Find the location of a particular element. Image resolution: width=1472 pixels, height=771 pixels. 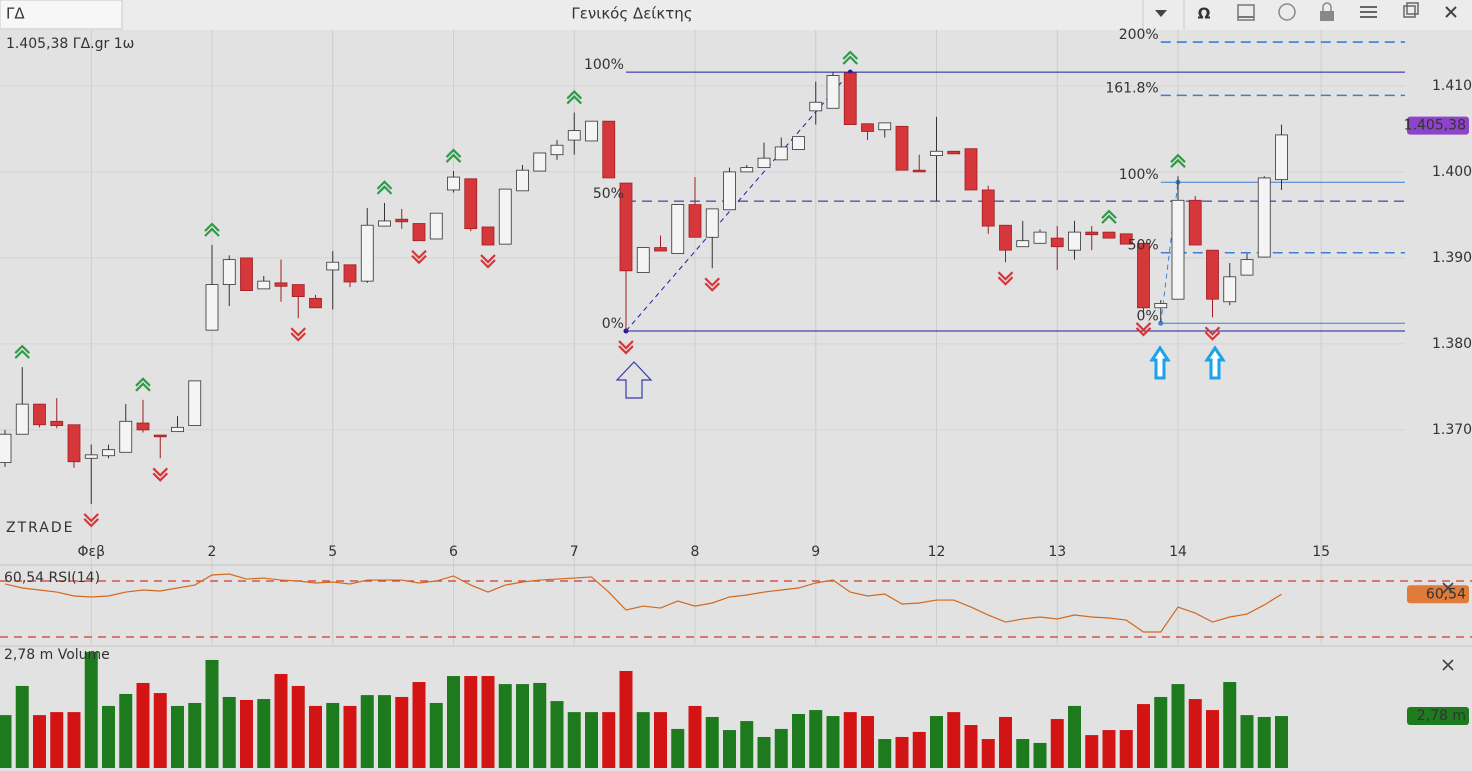

volume-value: 2,78 m is located at coordinates (28, 655).